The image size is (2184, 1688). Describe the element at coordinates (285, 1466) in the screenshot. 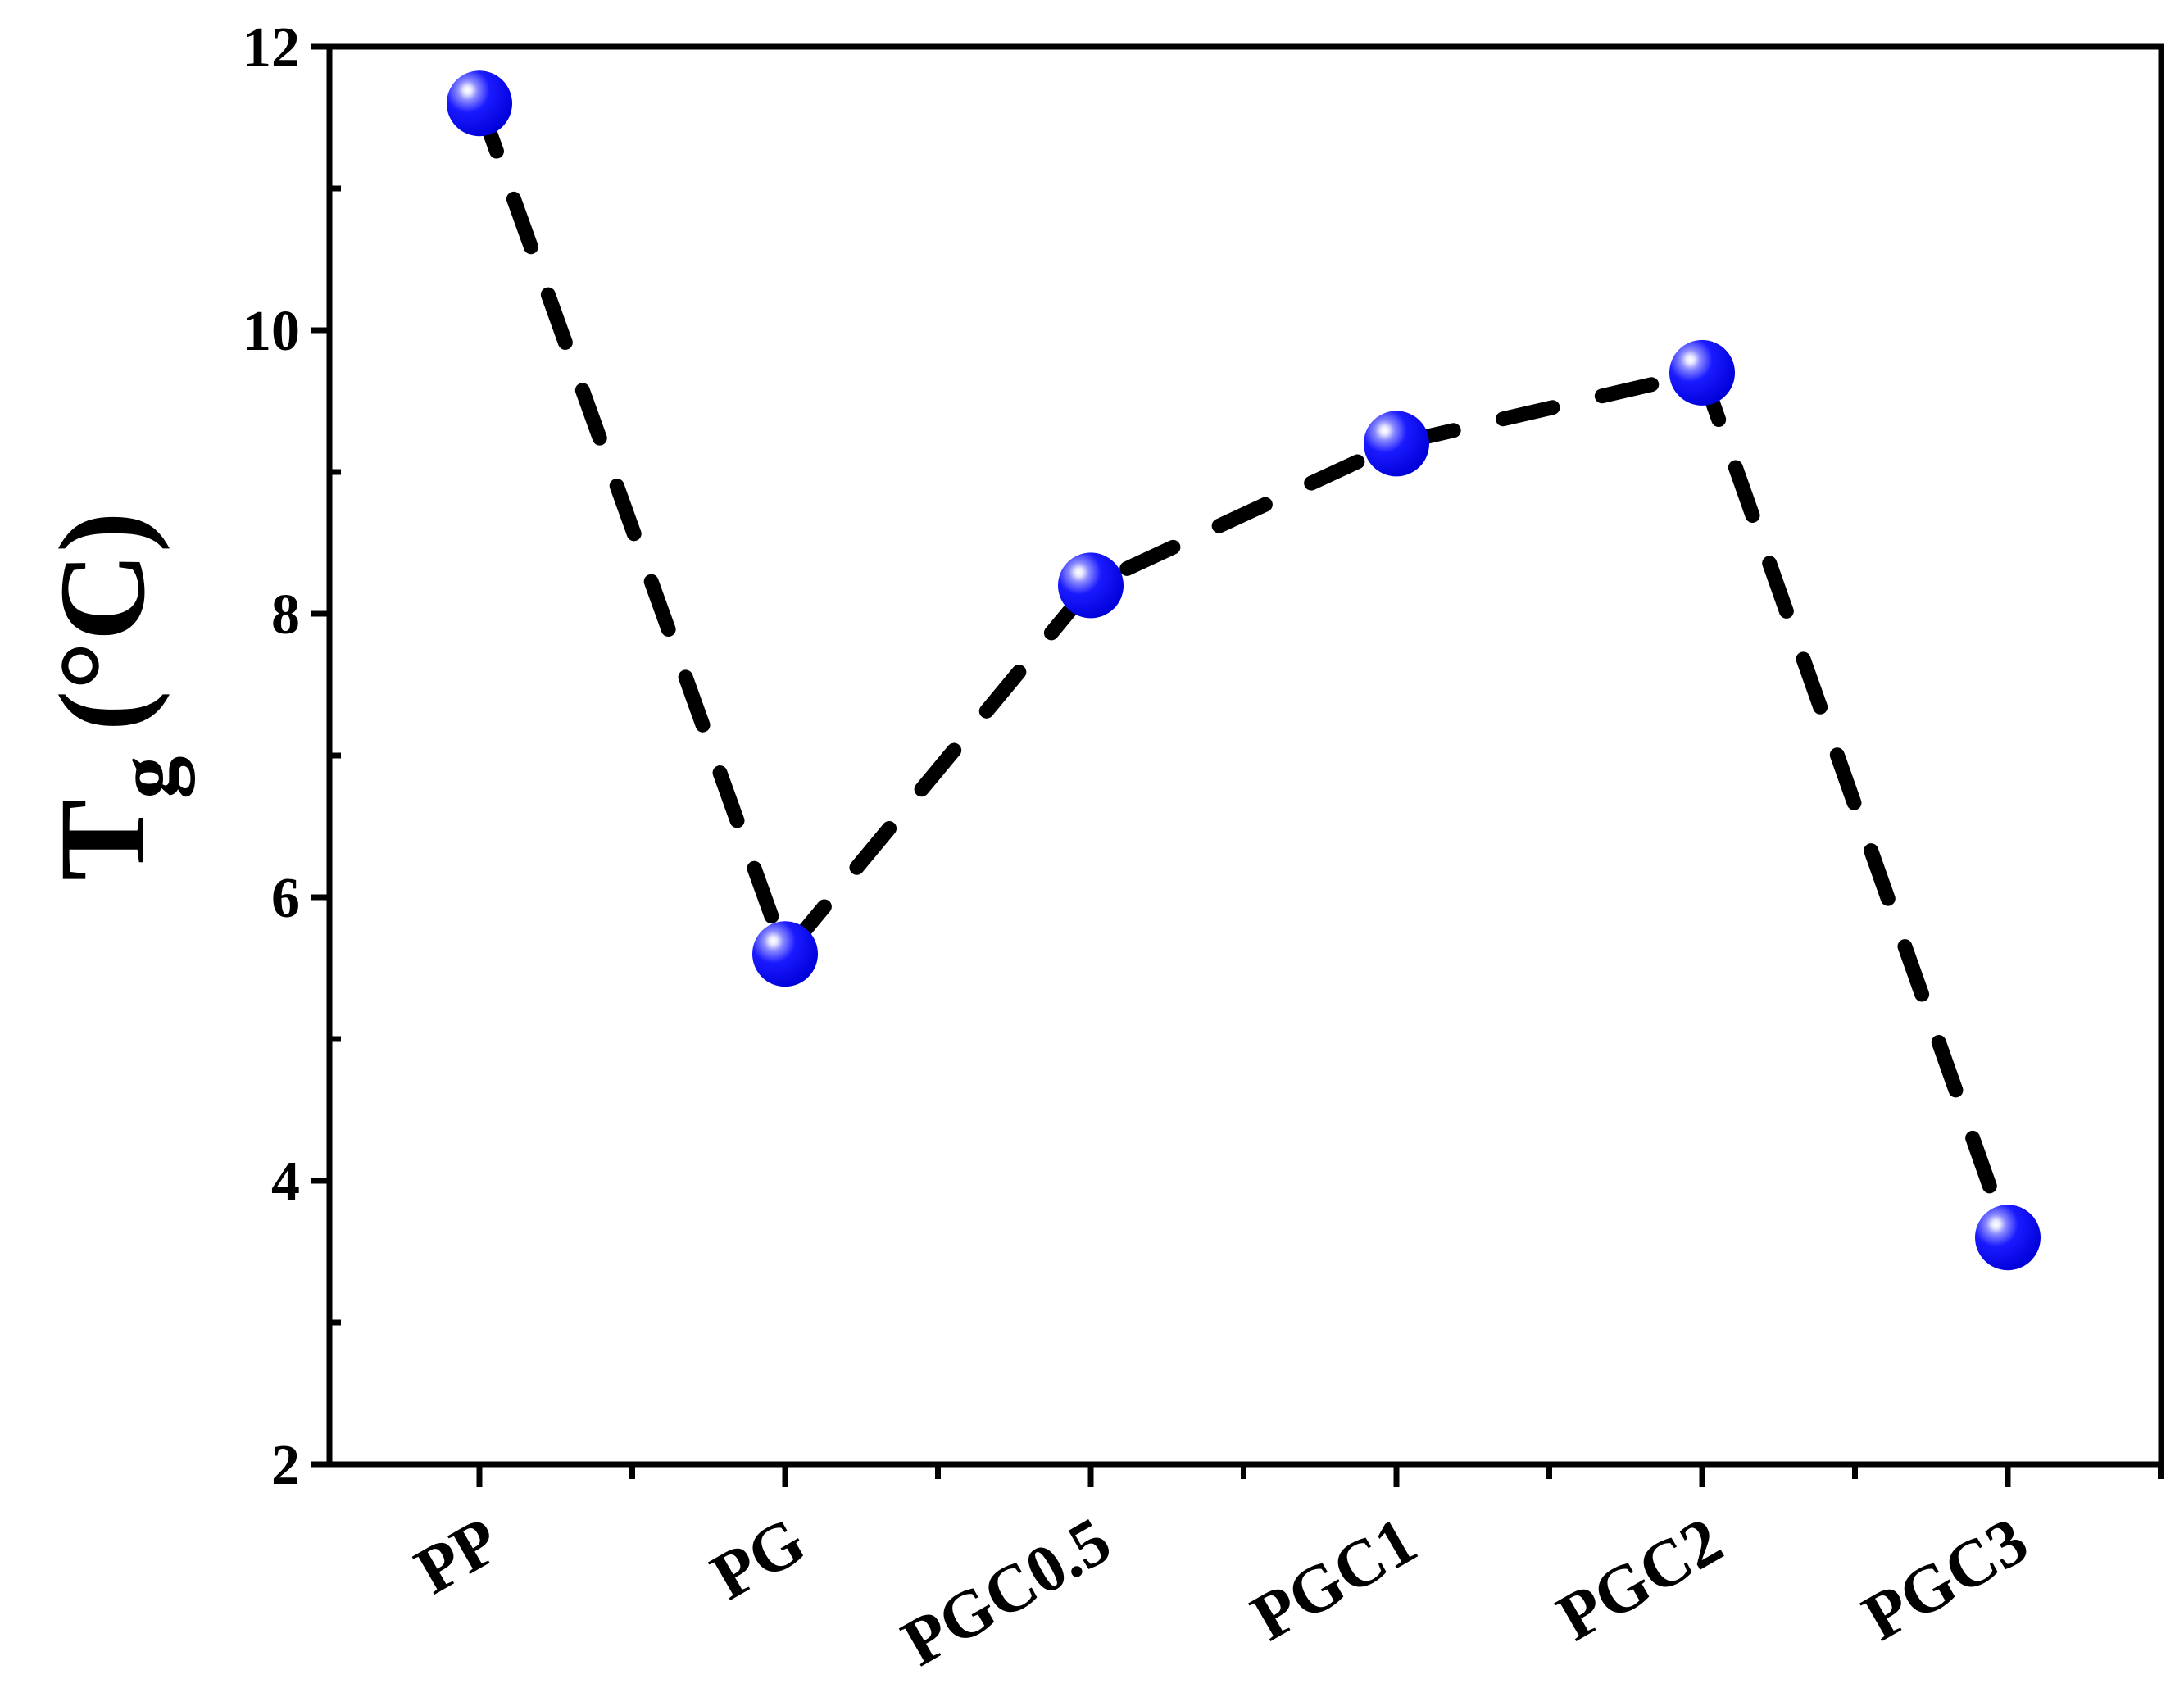

I see `y-tick-label: 2` at that location.